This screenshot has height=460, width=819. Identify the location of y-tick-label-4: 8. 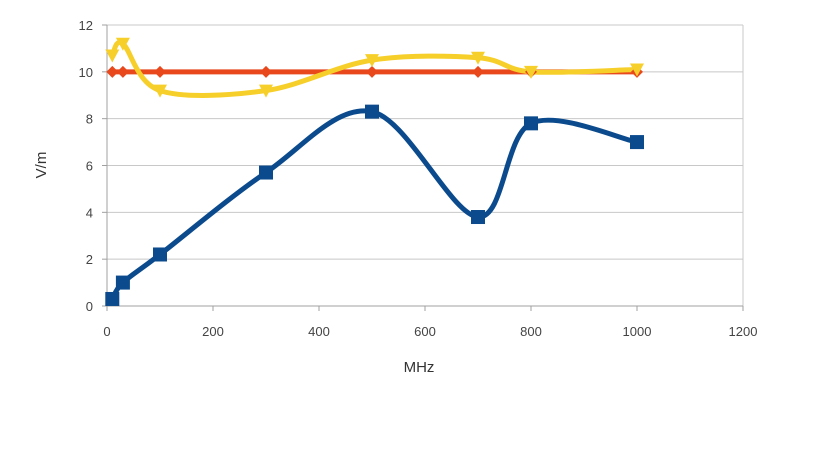
(89, 119).